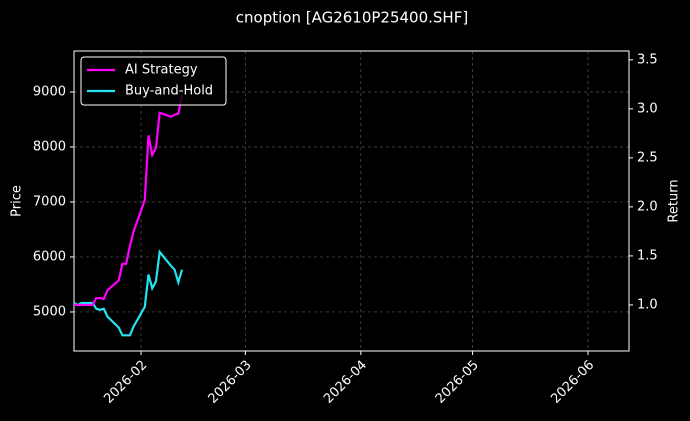  What do you see at coordinates (17, 201) in the screenshot?
I see `y-axis-label: Price` at bounding box center [17, 201].